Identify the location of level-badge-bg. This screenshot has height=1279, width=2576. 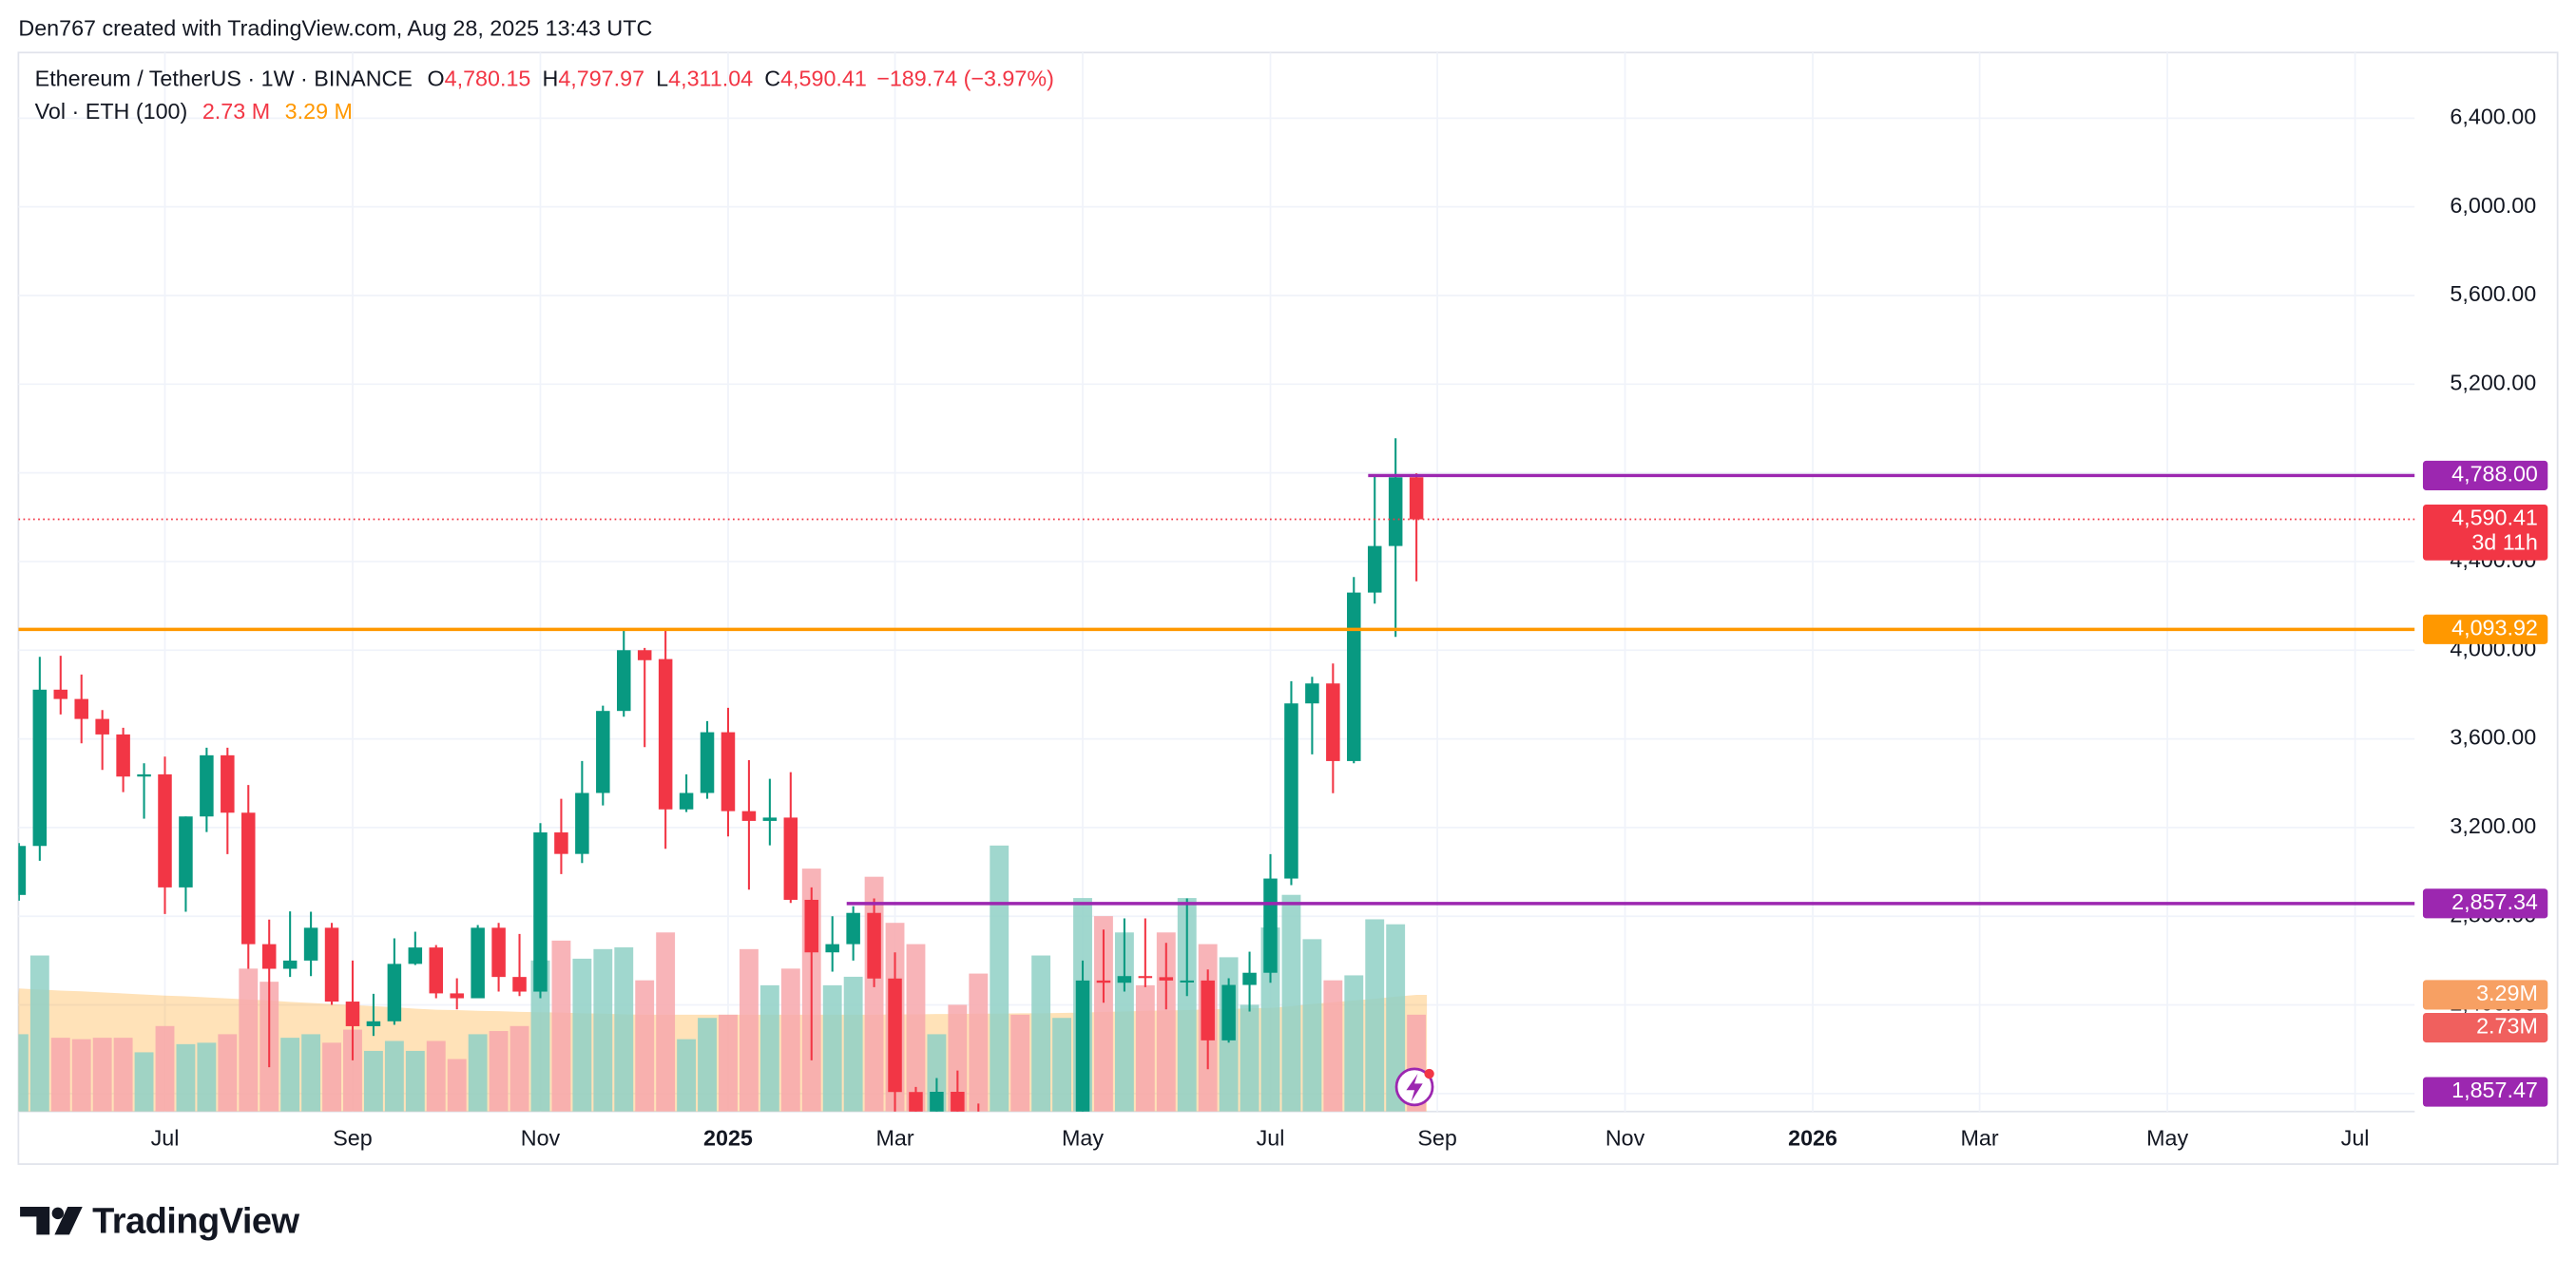
(2485, 1092).